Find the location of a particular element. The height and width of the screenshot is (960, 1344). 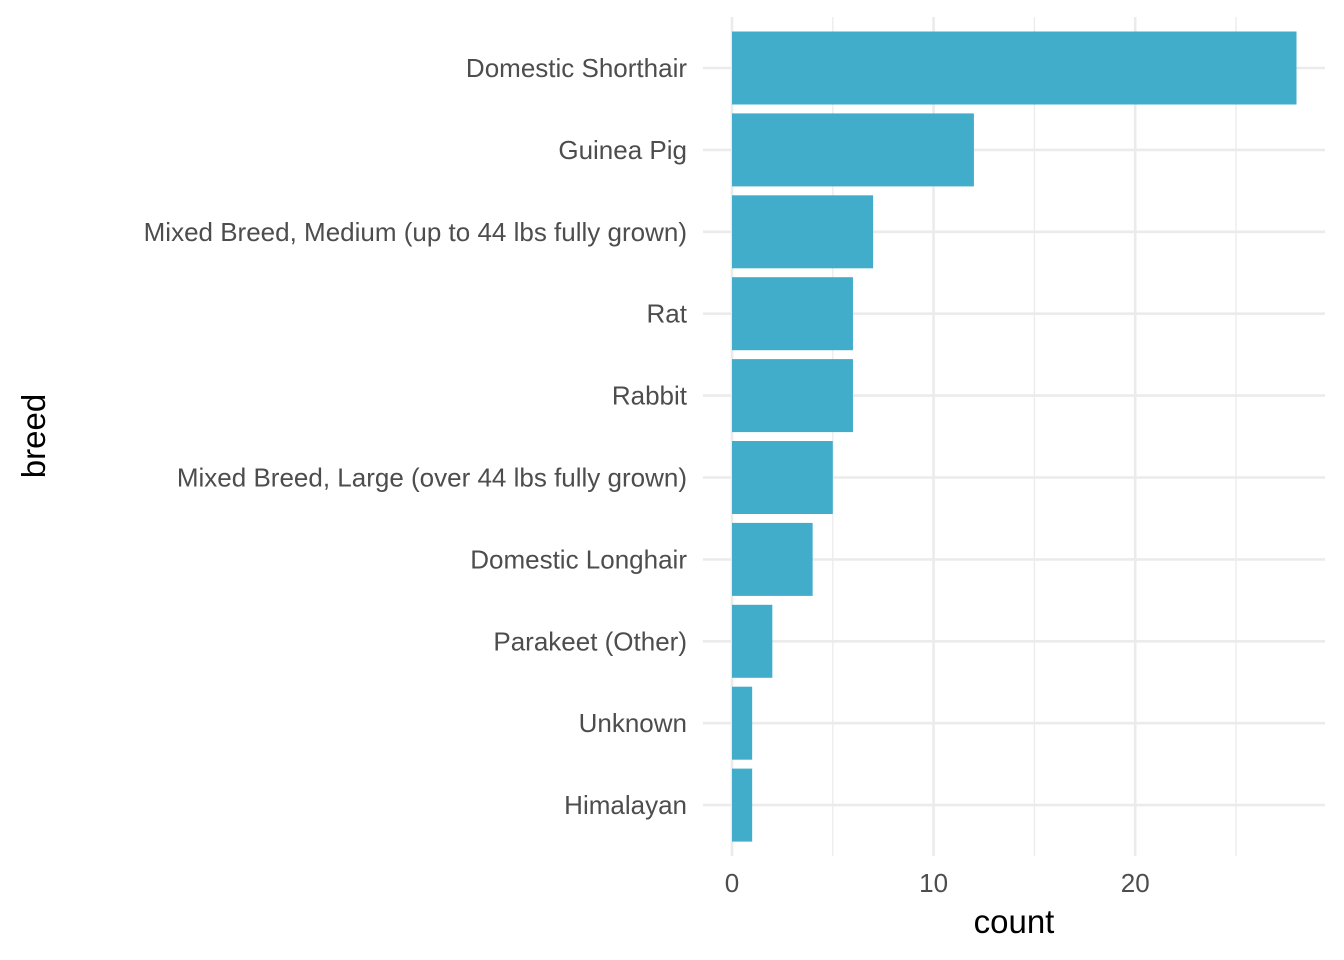

y-tick-label: Rabbit is located at coordinates (650, 396).